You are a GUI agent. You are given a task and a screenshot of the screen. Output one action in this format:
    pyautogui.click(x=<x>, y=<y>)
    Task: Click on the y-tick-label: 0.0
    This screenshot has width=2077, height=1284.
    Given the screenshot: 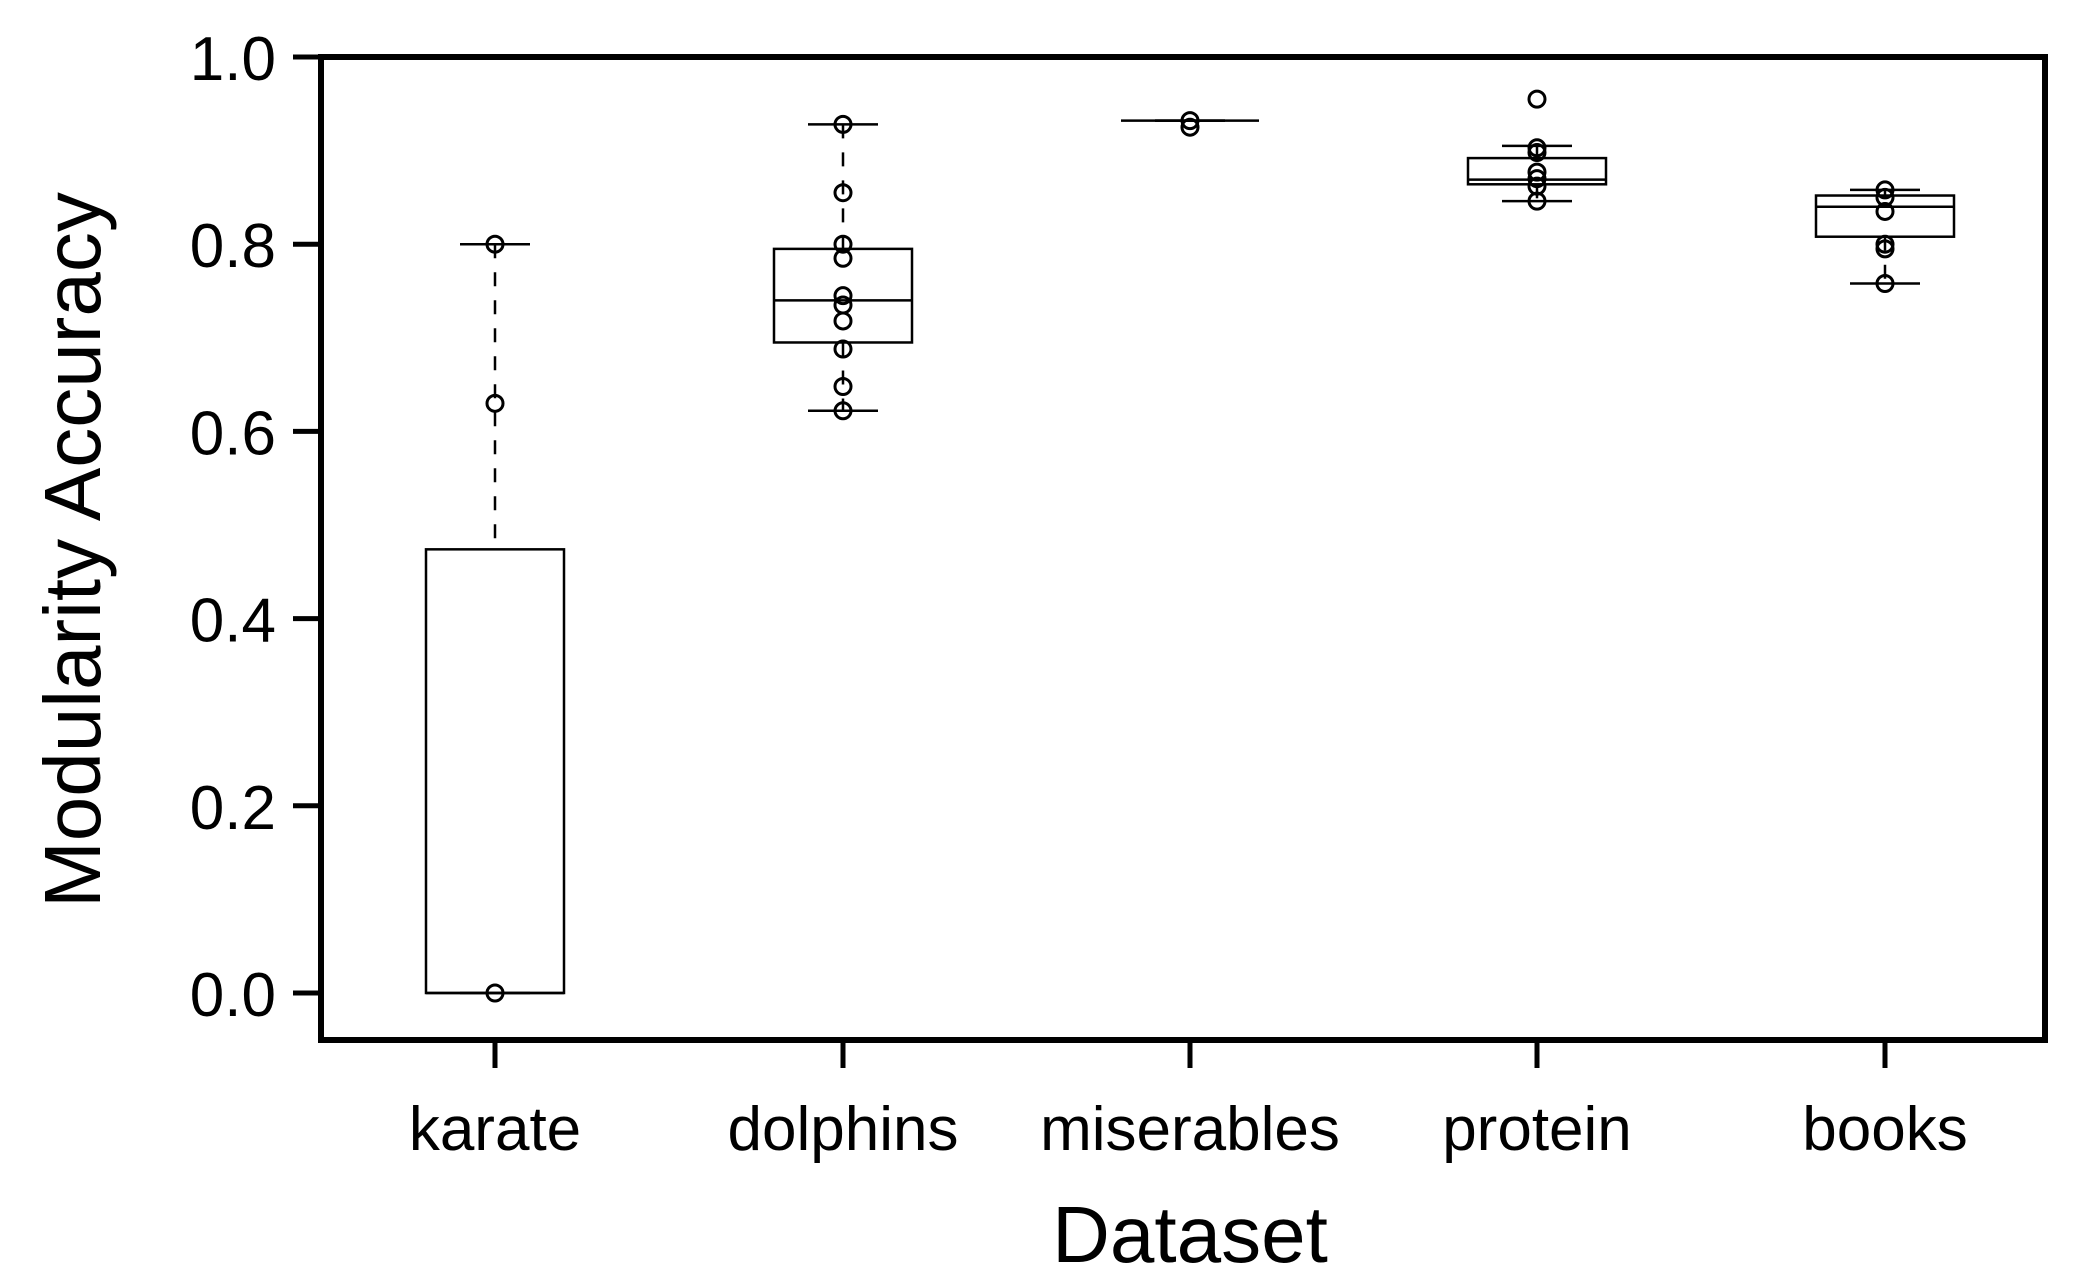 What is the action you would take?
    pyautogui.click(x=233, y=995)
    